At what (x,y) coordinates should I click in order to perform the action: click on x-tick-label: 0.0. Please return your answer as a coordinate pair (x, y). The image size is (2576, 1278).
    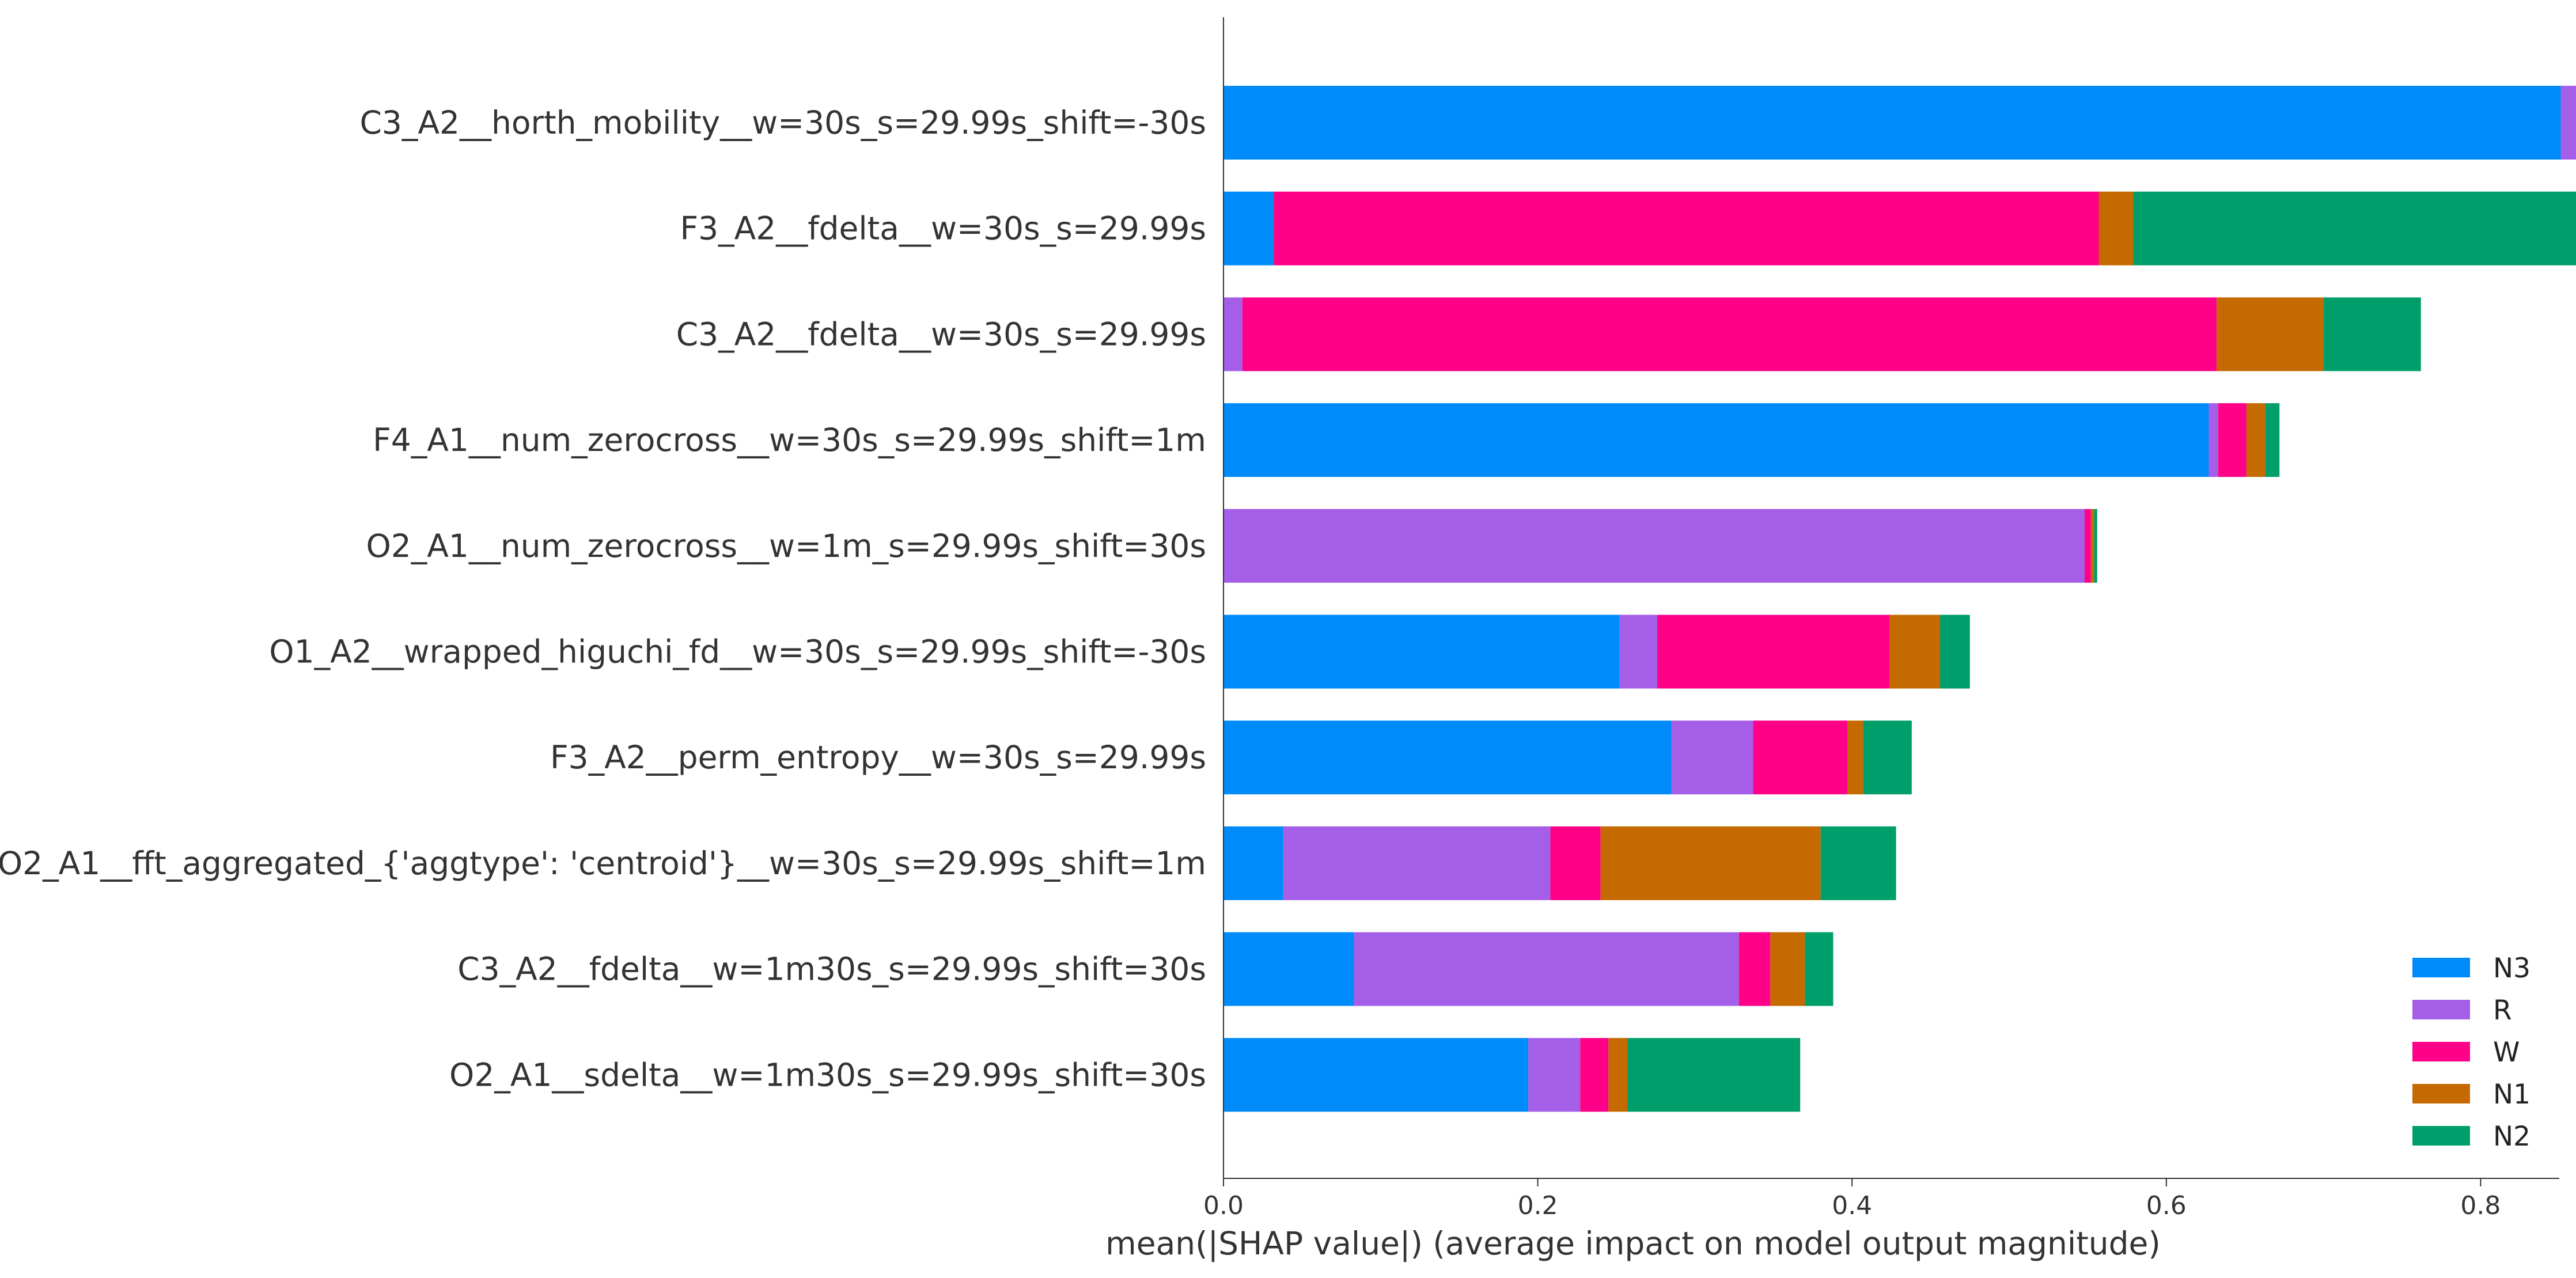
    Looking at the image, I should click on (1223, 1205).